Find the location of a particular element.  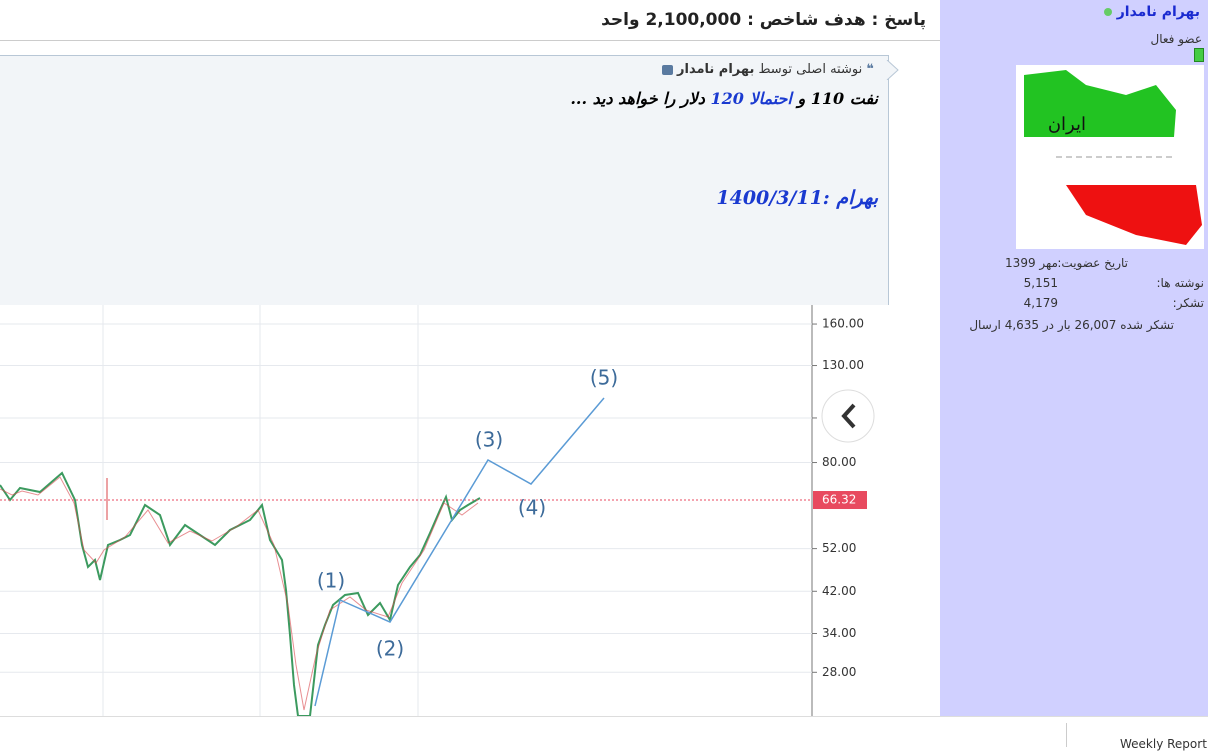

weekly-report-link: Weekly Report is located at coordinates (1163, 744).